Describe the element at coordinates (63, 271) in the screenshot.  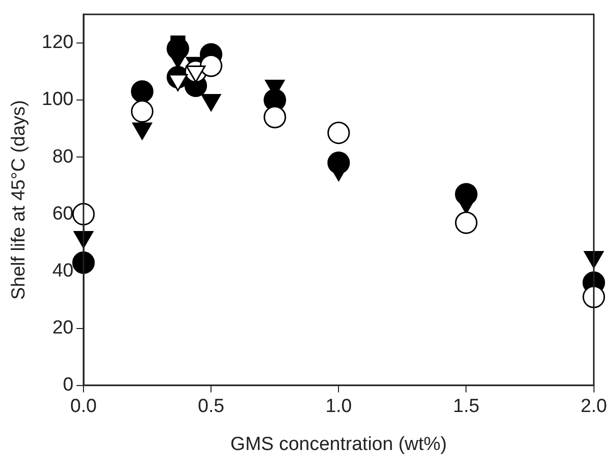
I see `y-tick-label: 40` at that location.